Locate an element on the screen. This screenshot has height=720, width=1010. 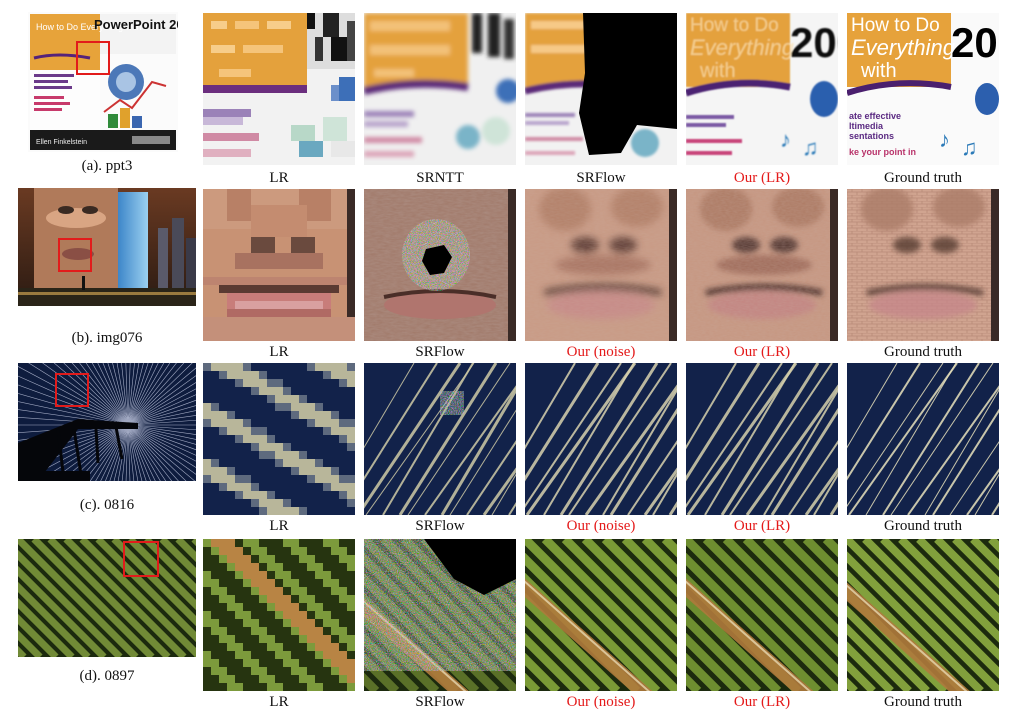
label-ppt3-srflow: SRFlow is located at coordinates (601, 178).